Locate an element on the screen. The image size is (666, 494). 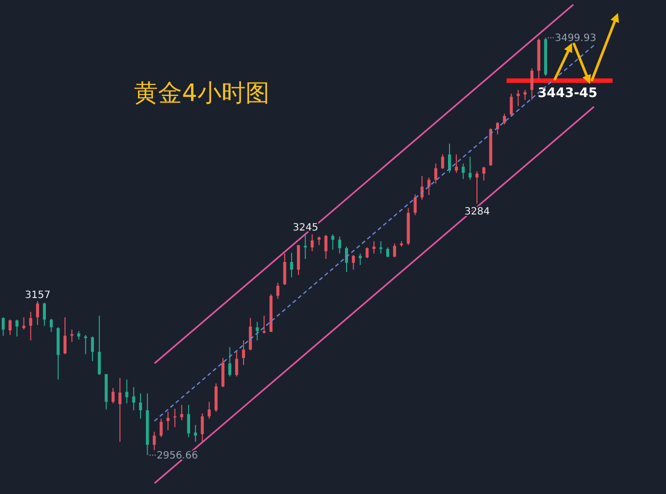
text: 黄金4小时图 is located at coordinates (202, 93).